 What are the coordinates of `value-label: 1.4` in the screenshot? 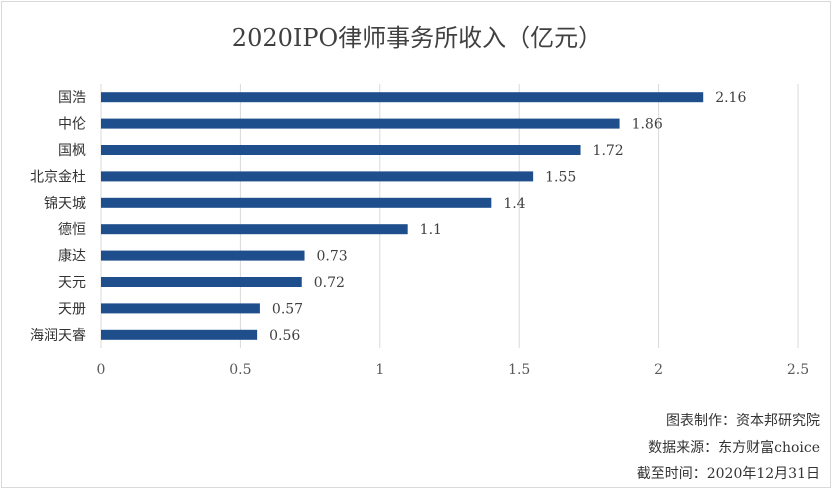 It's located at (514, 204).